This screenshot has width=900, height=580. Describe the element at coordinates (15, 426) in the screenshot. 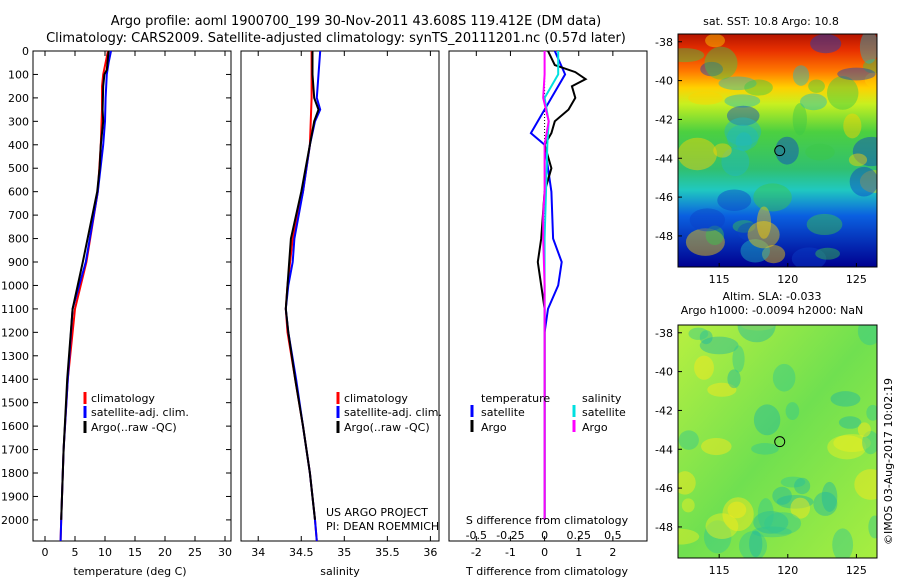

I see `y-tick-label: 1600` at that location.